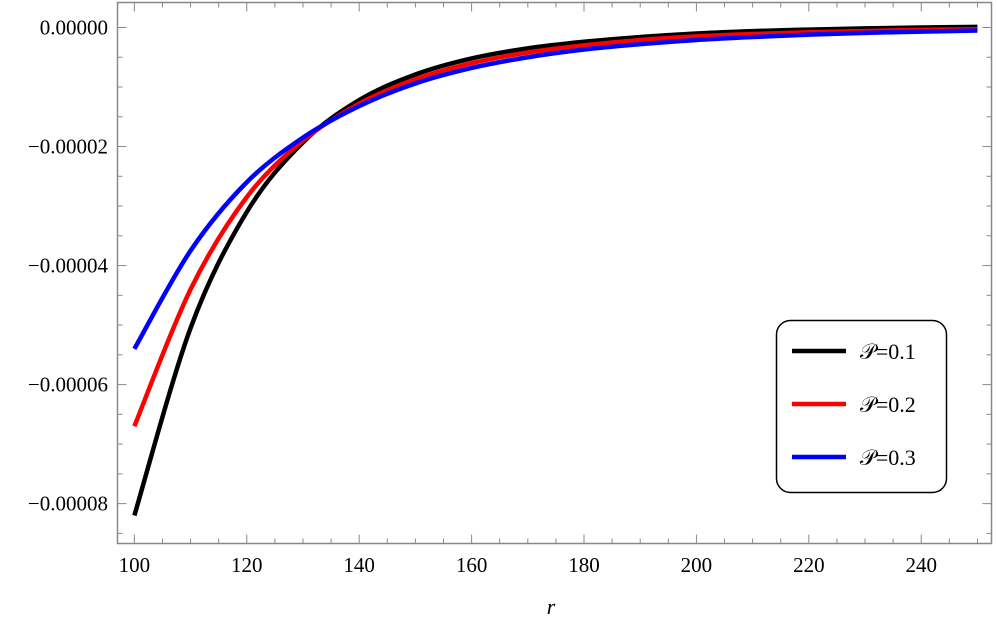  What do you see at coordinates (68, 385) in the screenshot?
I see `y-tick-label: −0.00006` at bounding box center [68, 385].